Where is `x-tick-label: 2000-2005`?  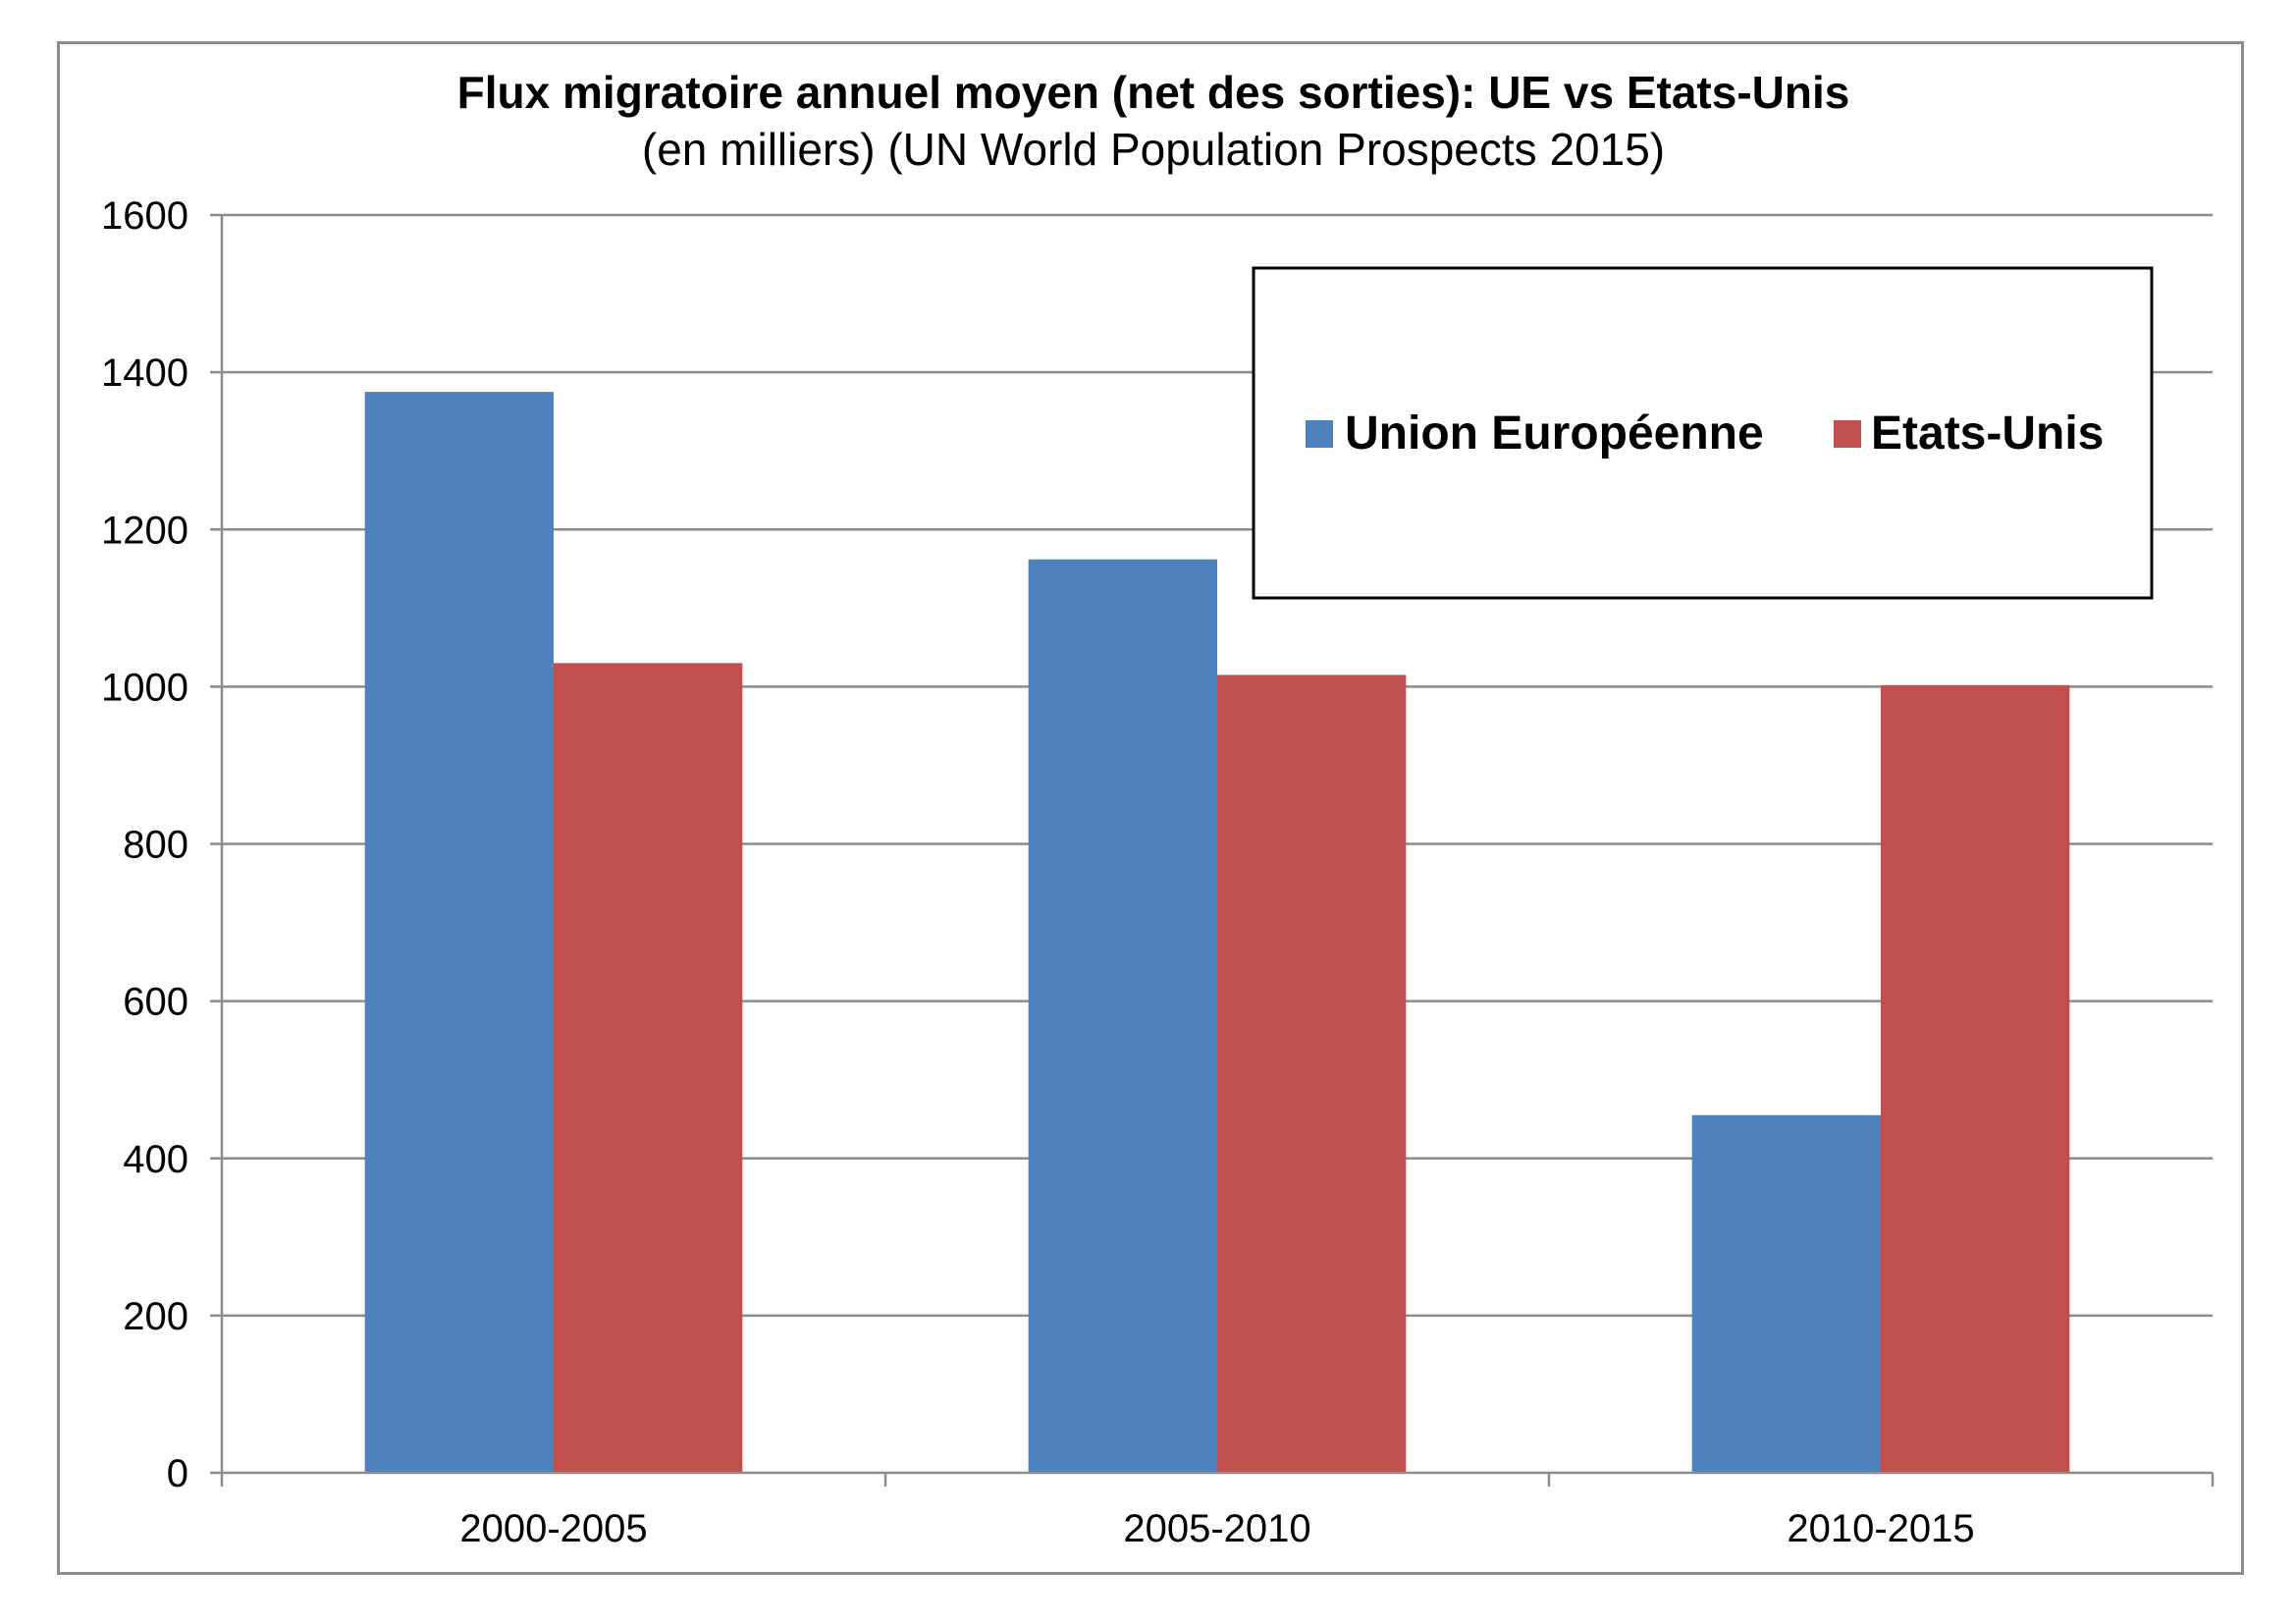
x-tick-label: 2000-2005 is located at coordinates (553, 1528).